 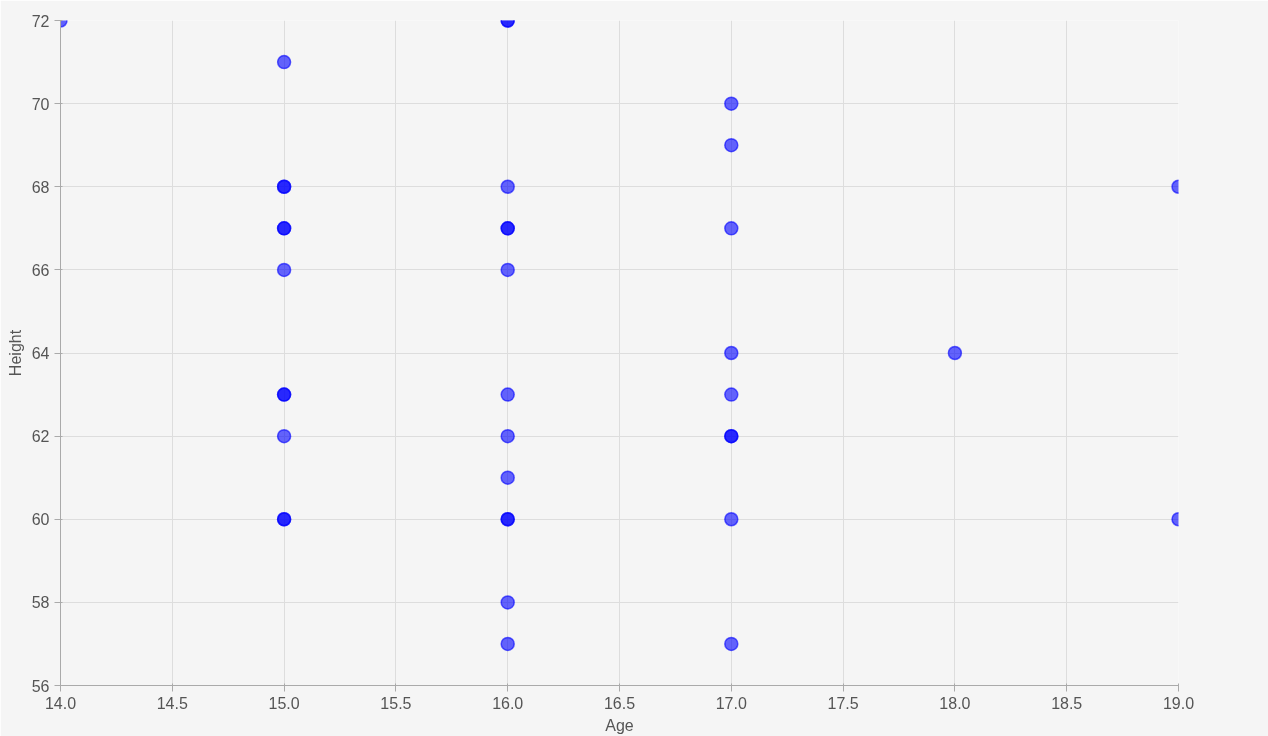 What do you see at coordinates (172, 703) in the screenshot?
I see `x-tick-label: 14.5` at bounding box center [172, 703].